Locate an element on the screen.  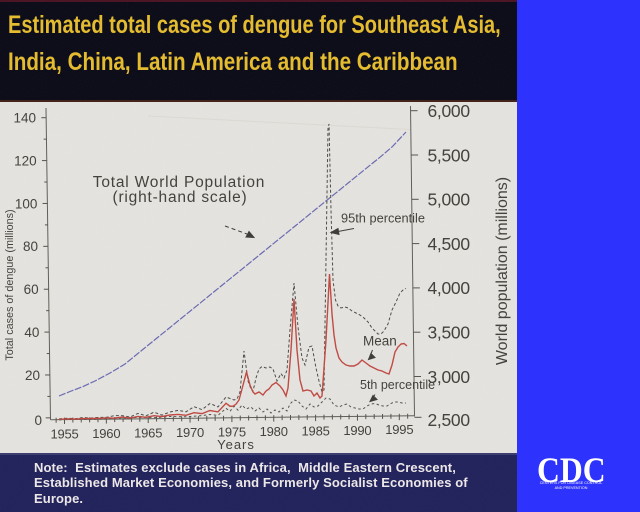
svg-text: 60 is located at coordinates (31, 289).